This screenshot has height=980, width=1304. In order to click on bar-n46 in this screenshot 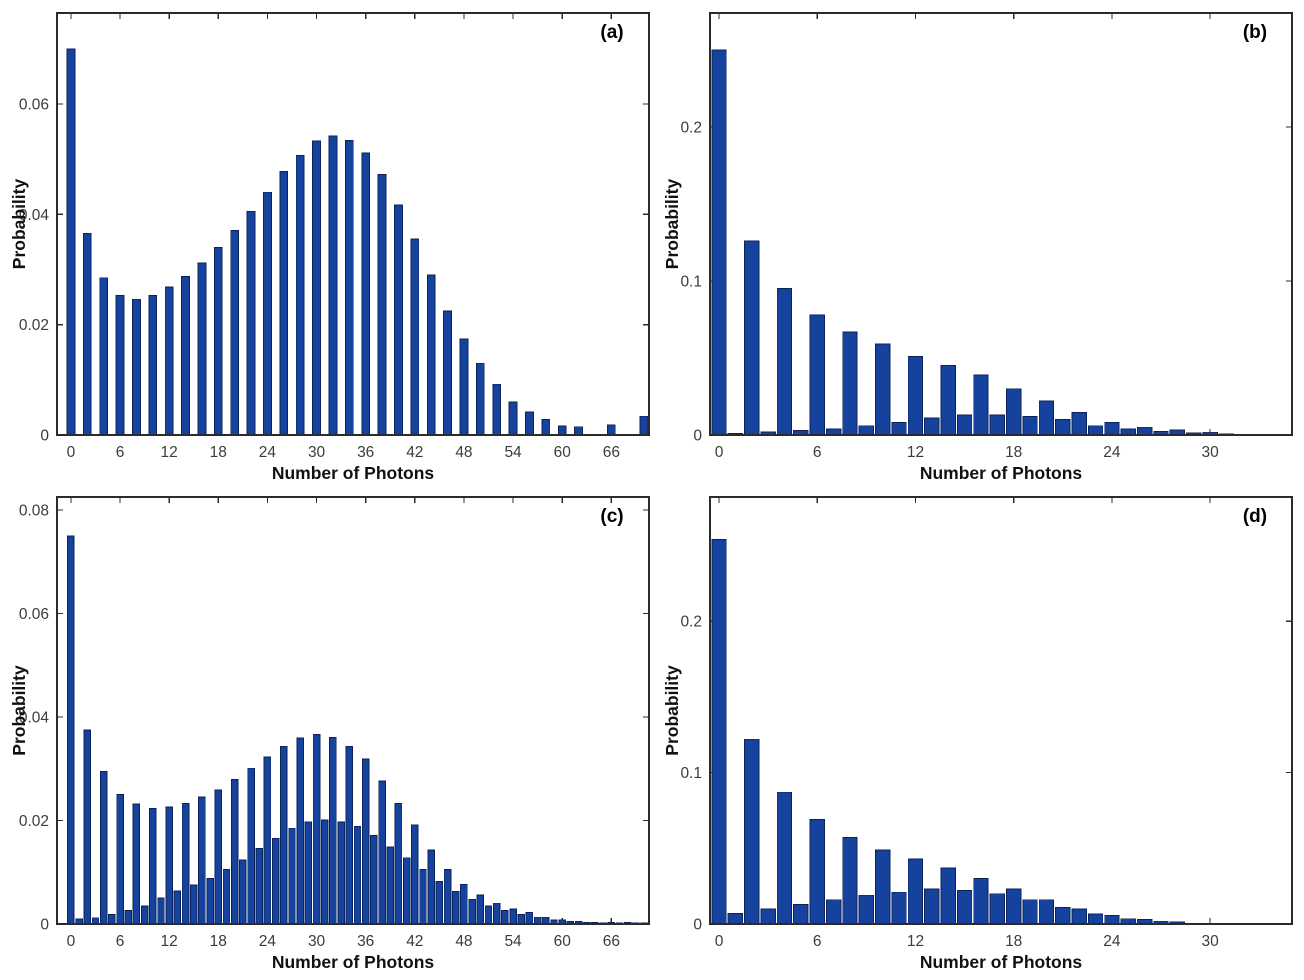, I will do `click(447, 373)`.